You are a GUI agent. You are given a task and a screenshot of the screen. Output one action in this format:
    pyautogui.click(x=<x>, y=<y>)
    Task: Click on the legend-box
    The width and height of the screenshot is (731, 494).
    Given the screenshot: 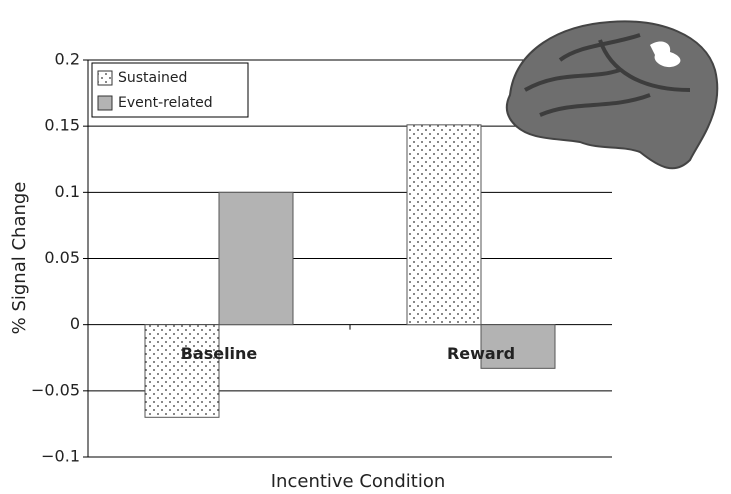 What is the action you would take?
    pyautogui.click(x=170, y=90)
    